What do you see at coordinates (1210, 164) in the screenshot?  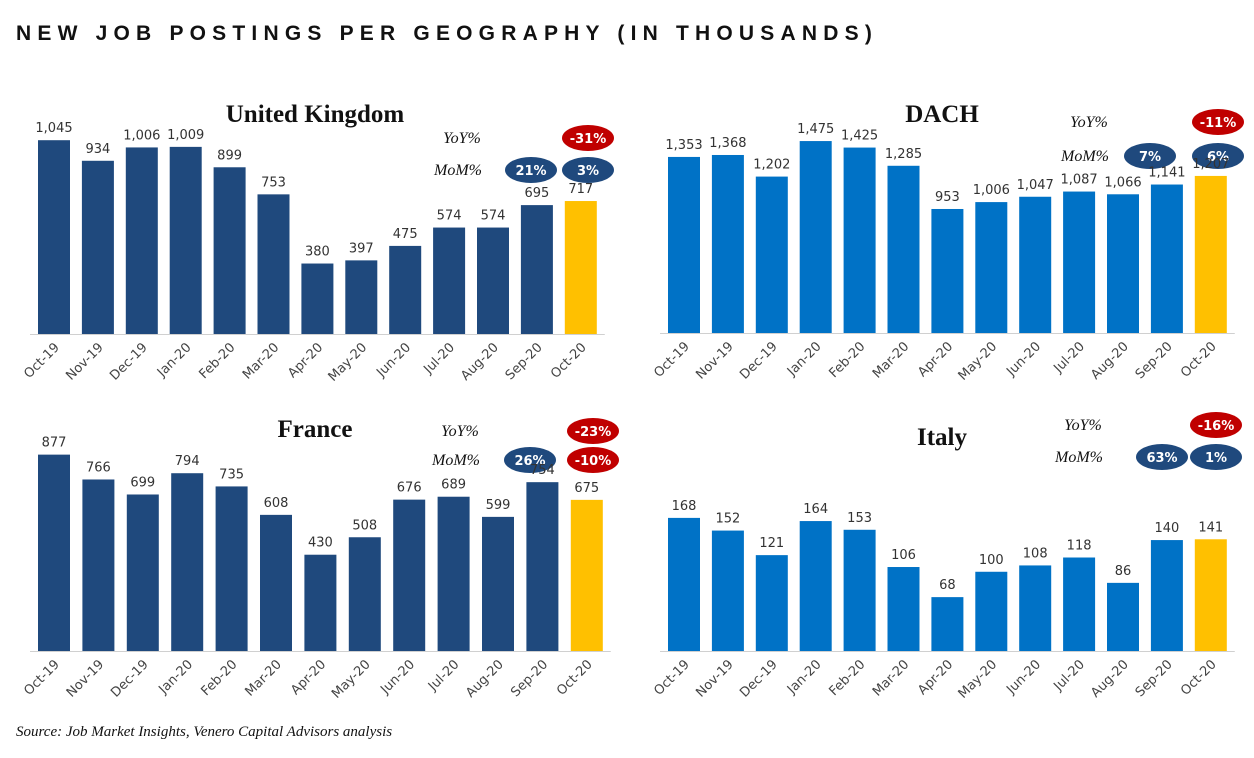 I see `value-label: 1,207` at bounding box center [1210, 164].